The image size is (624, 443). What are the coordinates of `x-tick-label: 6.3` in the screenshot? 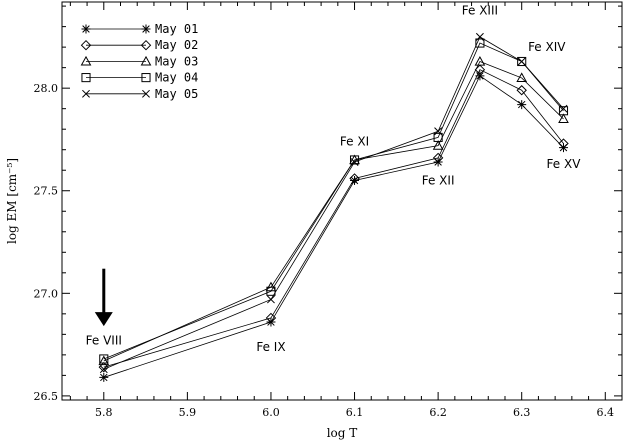 It's located at (522, 412).